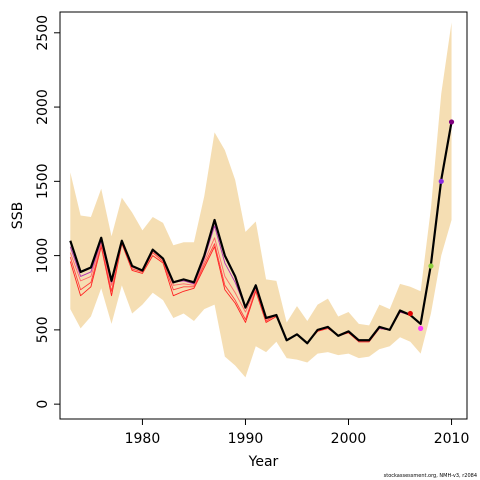 The height and width of the screenshot is (480, 480). What do you see at coordinates (451, 122) in the screenshot?
I see `end-point-2010` at bounding box center [451, 122].